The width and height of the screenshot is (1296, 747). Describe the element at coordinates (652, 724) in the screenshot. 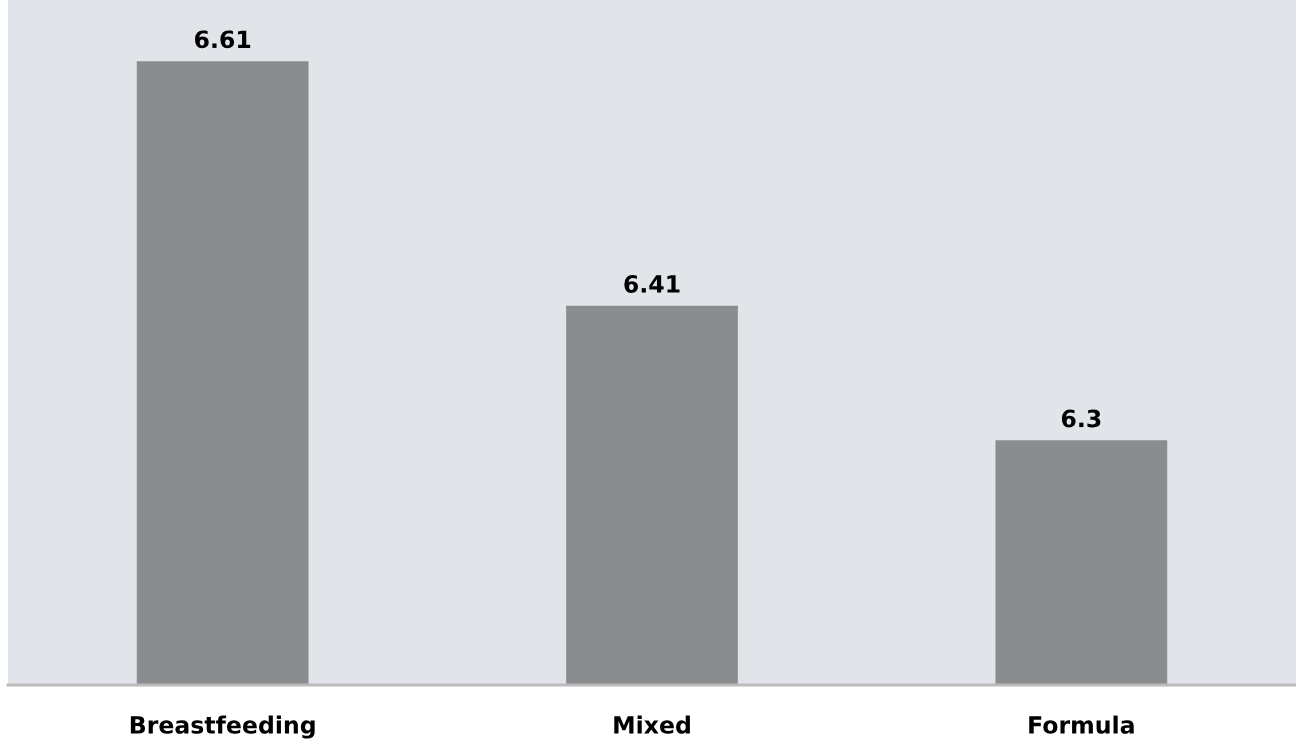

I see `x-tick-label: Mixed` at that location.